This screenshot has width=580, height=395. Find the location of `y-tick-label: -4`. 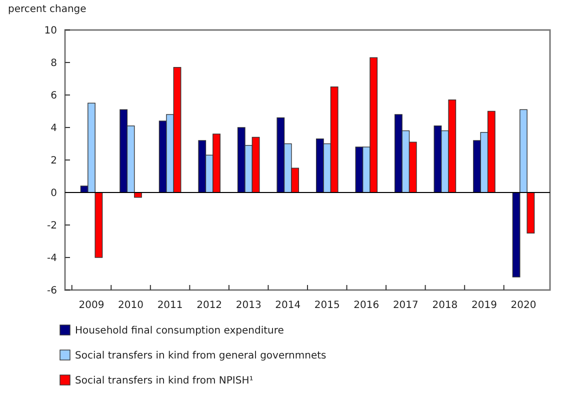

y-tick-label: -4 is located at coordinates (52, 258).